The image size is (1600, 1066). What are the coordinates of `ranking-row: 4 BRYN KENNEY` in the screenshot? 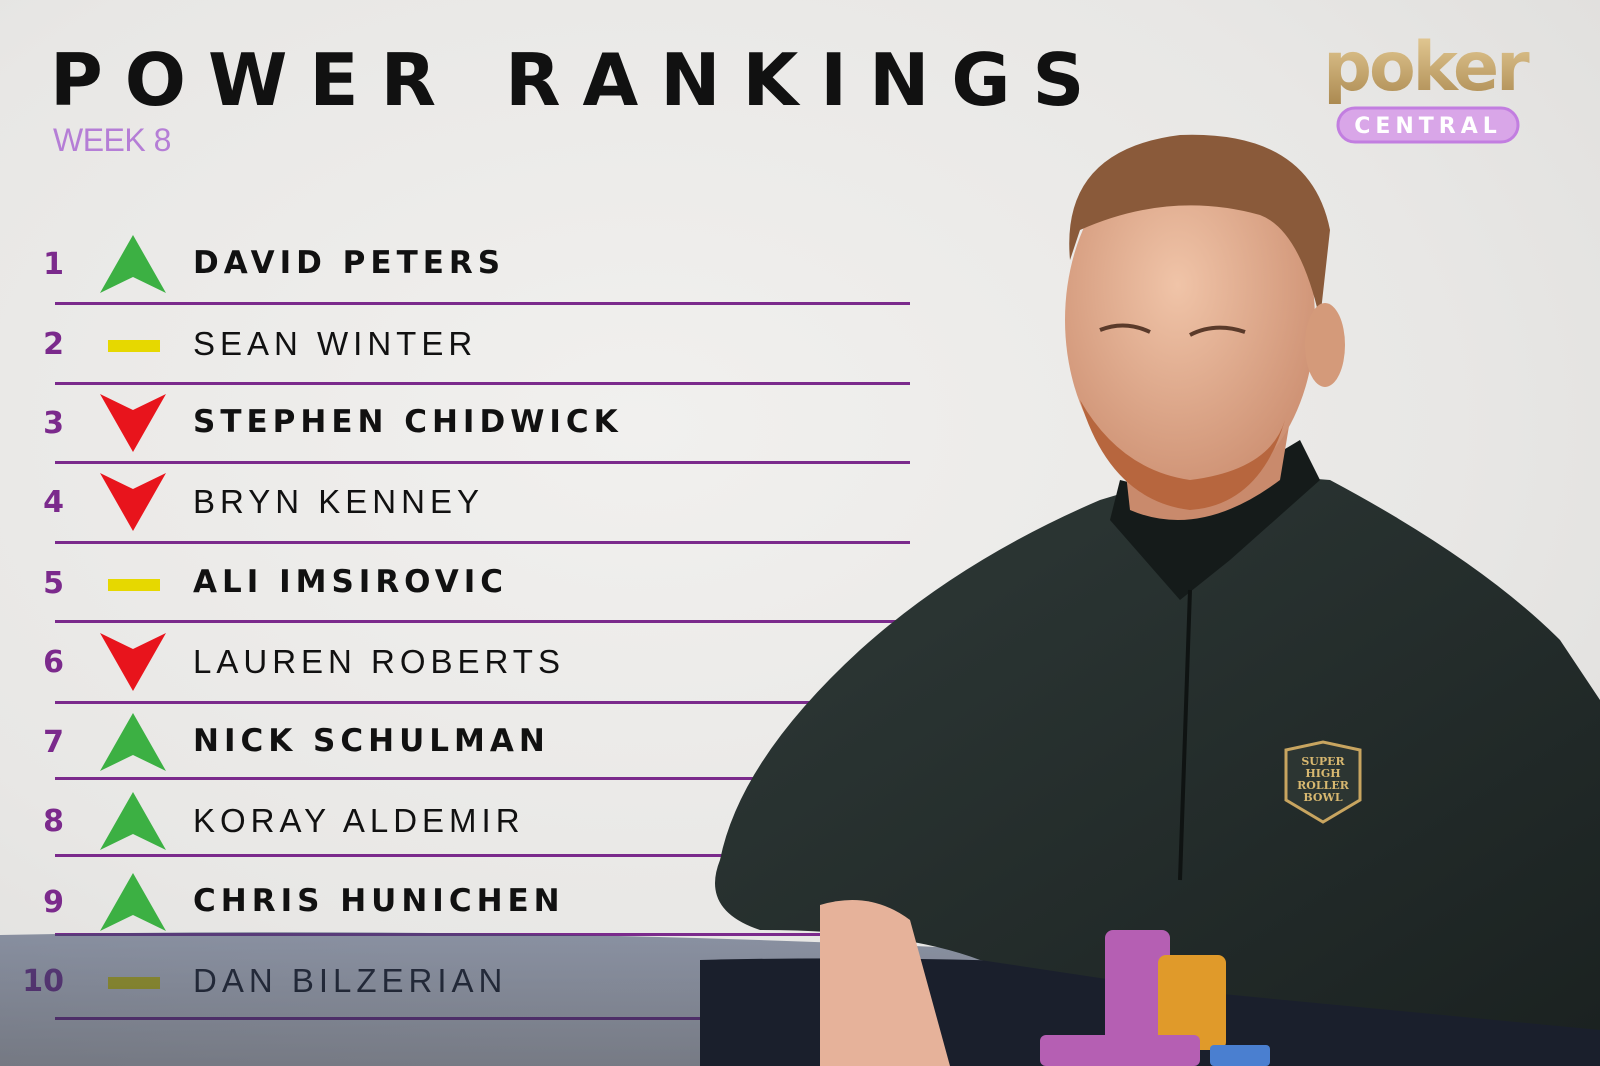 It's located at (455, 503).